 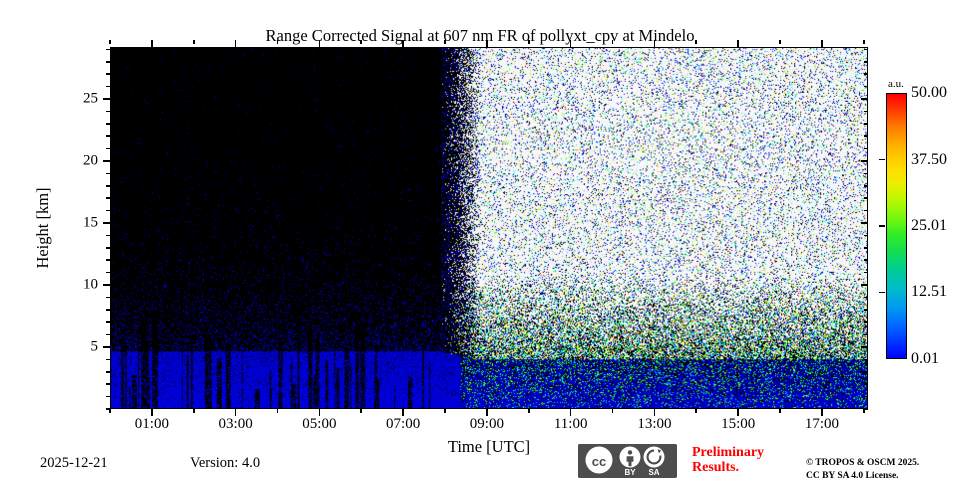 What do you see at coordinates (822, 424) in the screenshot?
I see `x-tick-label: 17:00` at bounding box center [822, 424].